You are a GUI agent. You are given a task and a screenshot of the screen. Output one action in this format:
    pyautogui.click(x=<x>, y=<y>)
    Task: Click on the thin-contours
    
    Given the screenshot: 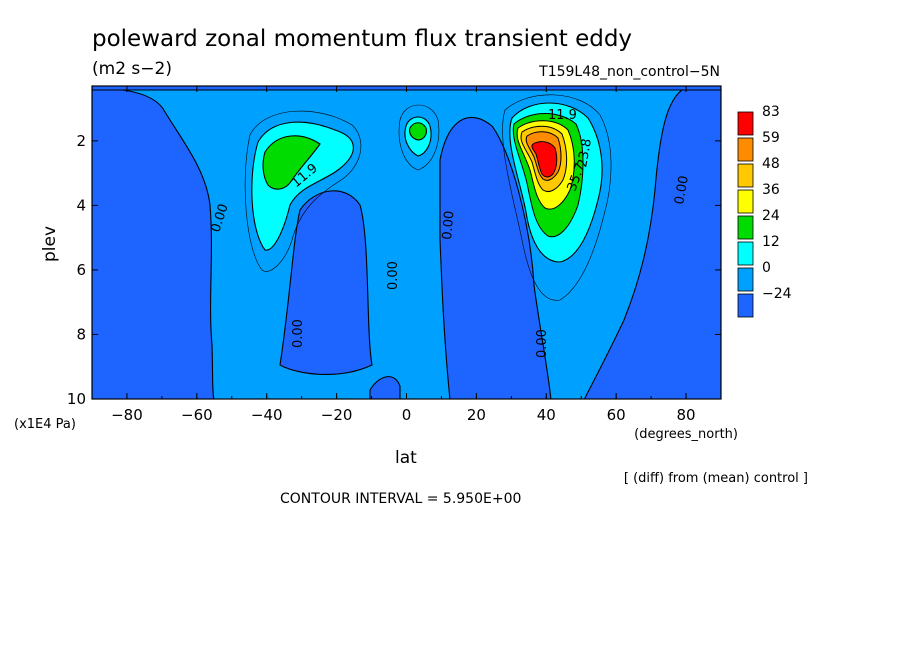 What is the action you would take?
    pyautogui.click(x=428, y=197)
    